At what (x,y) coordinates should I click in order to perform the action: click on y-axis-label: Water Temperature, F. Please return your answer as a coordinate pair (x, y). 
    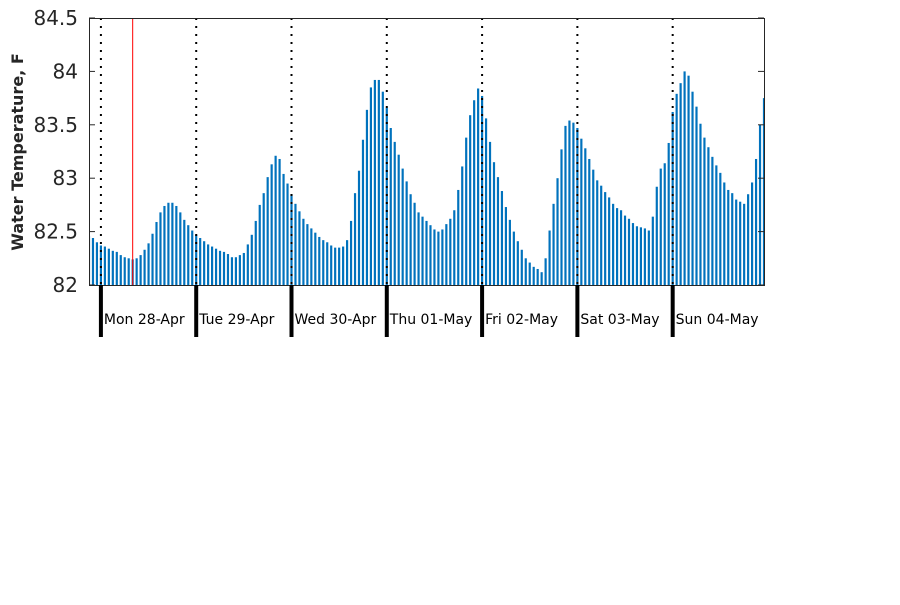
    Looking at the image, I should click on (17, 152).